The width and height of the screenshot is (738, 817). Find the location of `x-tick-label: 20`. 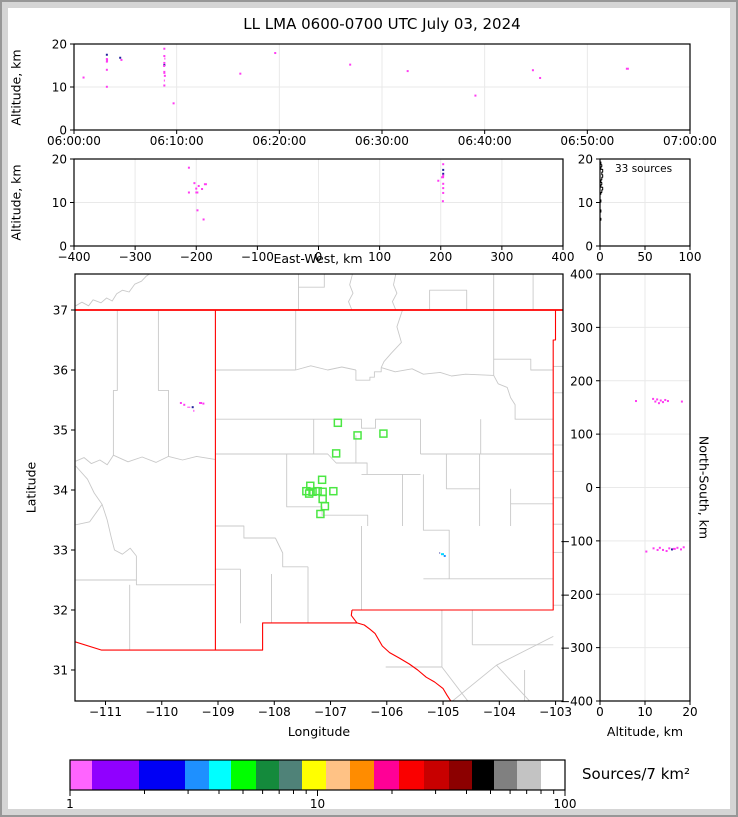

x-tick-label: 20 is located at coordinates (689, 712).